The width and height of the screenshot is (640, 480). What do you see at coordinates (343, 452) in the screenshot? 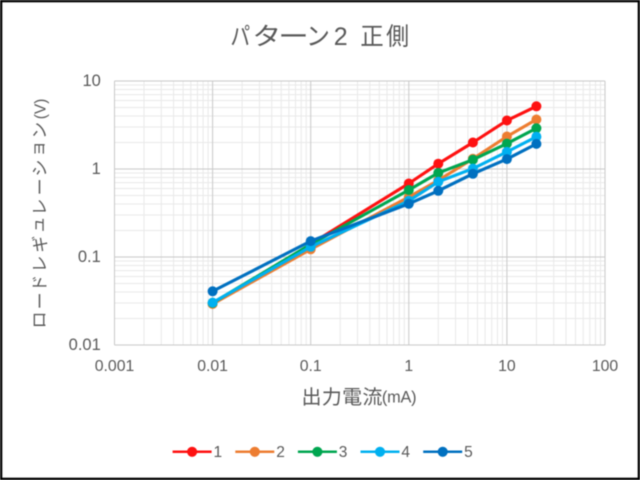
I see `svg-text: 3` at bounding box center [343, 452].